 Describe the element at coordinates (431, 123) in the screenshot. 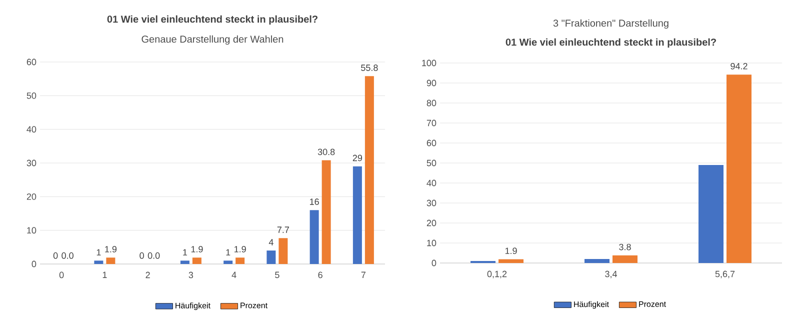

I see `y-tick-label: 70` at that location.